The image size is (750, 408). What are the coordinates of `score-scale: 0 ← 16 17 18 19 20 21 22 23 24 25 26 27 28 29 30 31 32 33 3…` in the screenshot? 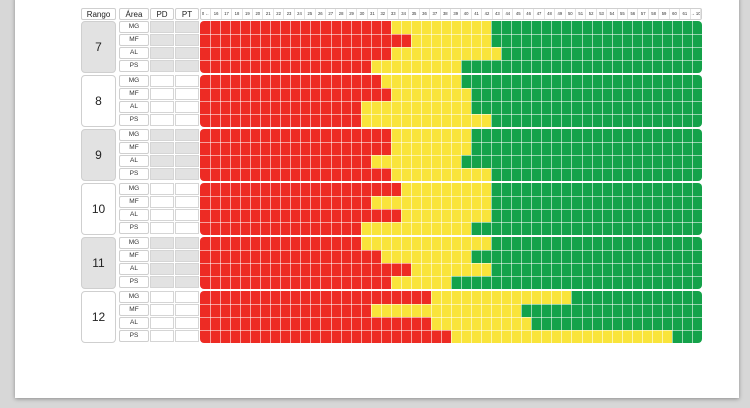 It's located at (451, 14).